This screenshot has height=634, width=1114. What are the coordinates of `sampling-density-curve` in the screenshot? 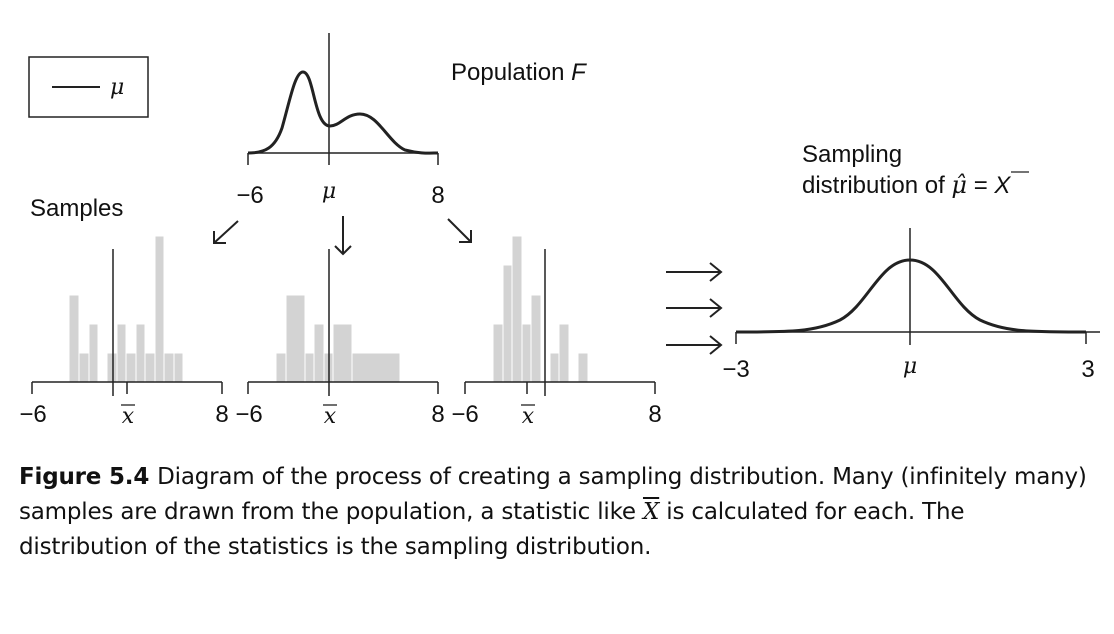 It's located at (911, 296).